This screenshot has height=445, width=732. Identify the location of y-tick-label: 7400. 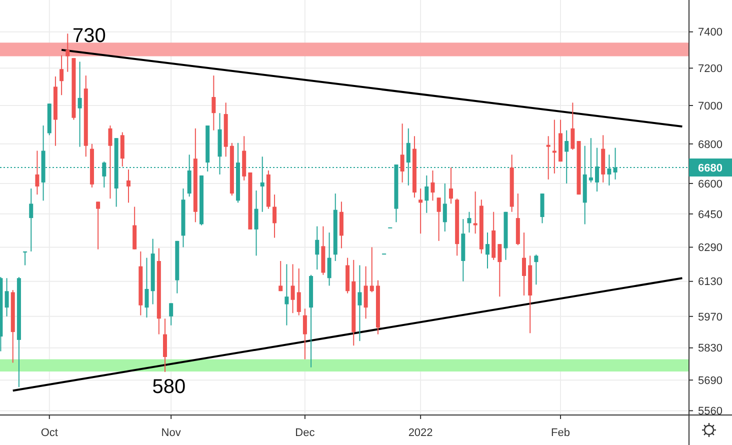
(710, 32).